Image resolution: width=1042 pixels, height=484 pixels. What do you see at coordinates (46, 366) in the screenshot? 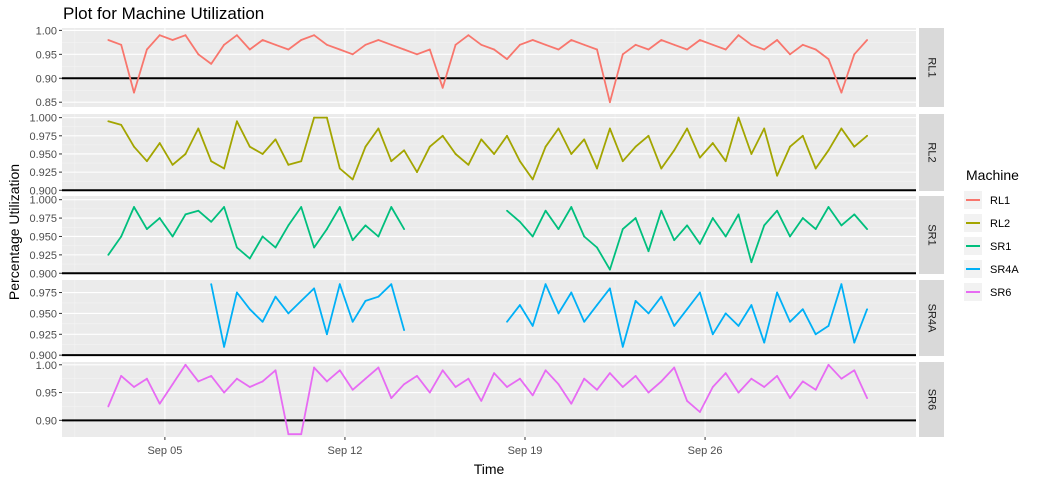
I see `y-tick-label: 1.00` at bounding box center [46, 366].